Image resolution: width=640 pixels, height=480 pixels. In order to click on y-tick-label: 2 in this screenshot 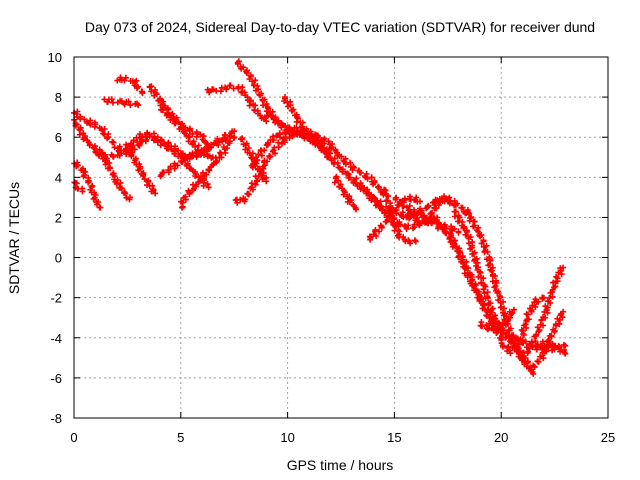, I will do `click(58, 217)`.